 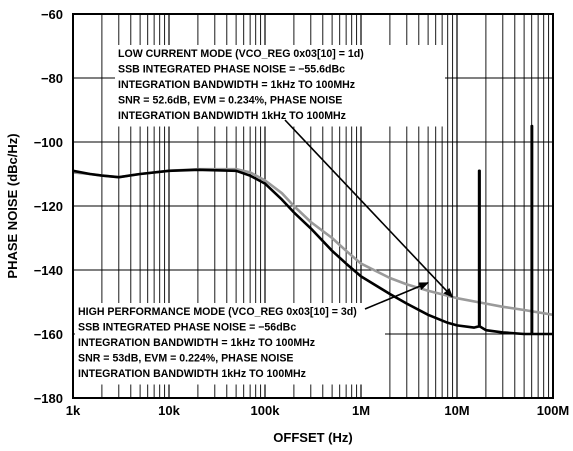 What do you see at coordinates (312, 437) in the screenshot?
I see `x-axis-title: OFFSET (Hz)` at bounding box center [312, 437].